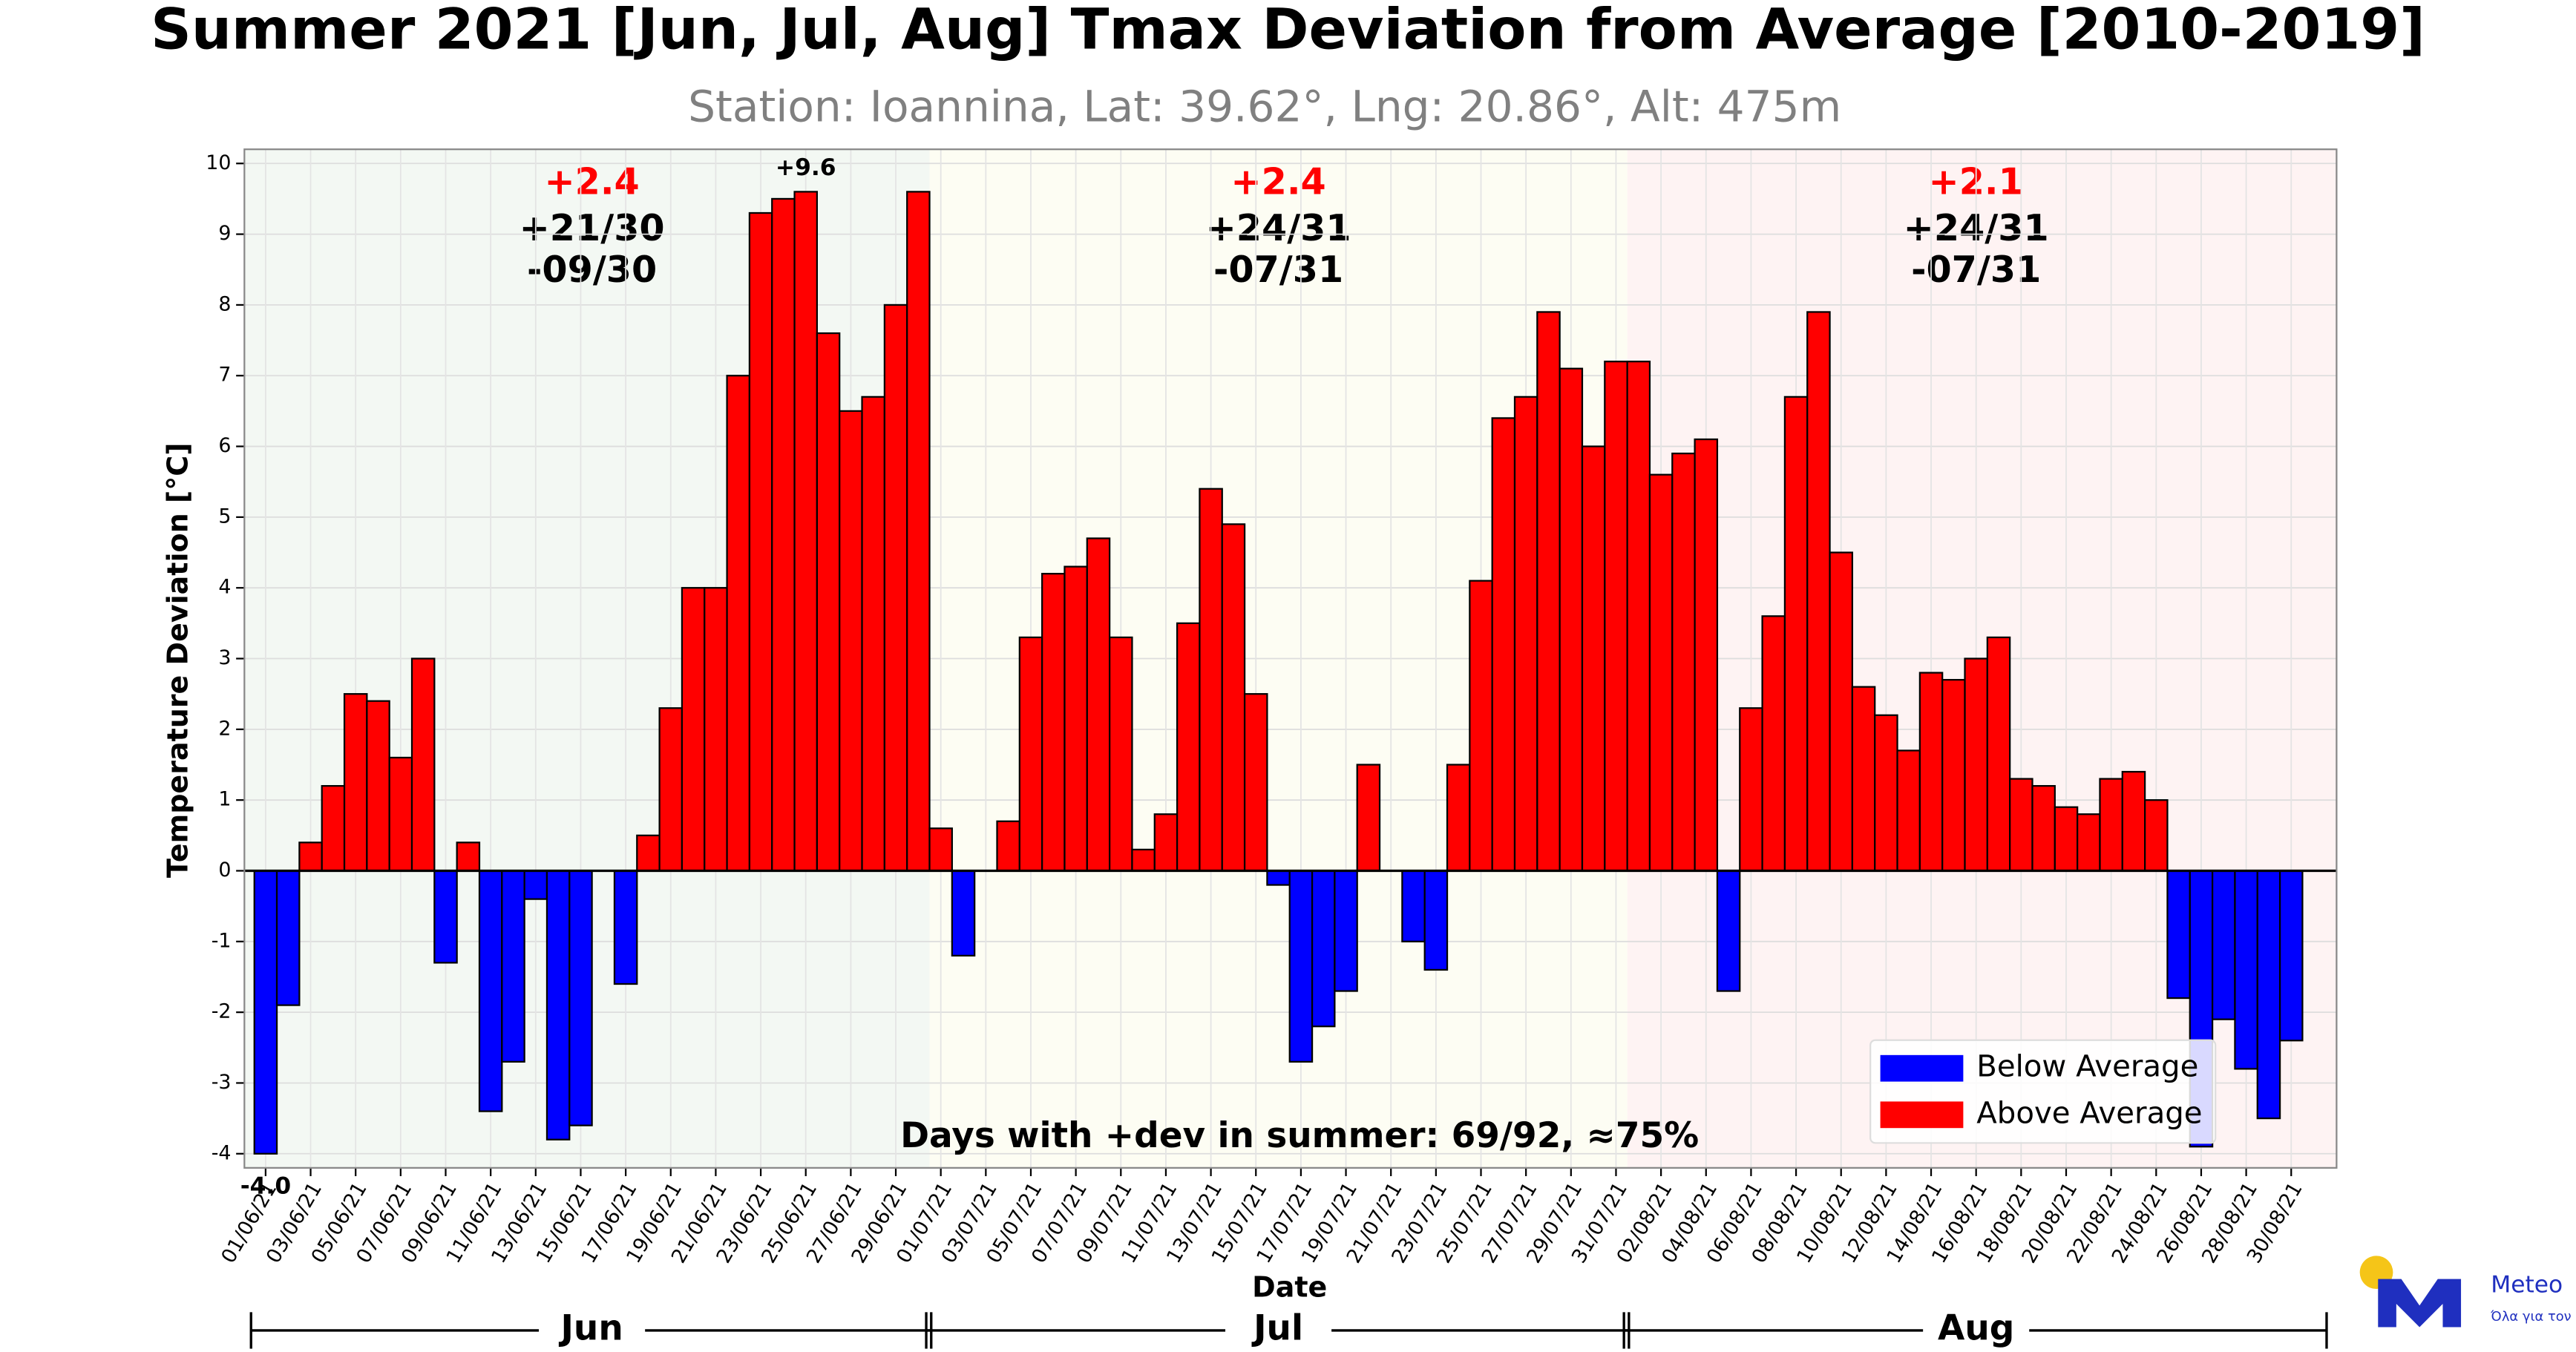  What do you see at coordinates (2089, 1113) in the screenshot?
I see `legend-label: Above Average` at bounding box center [2089, 1113].